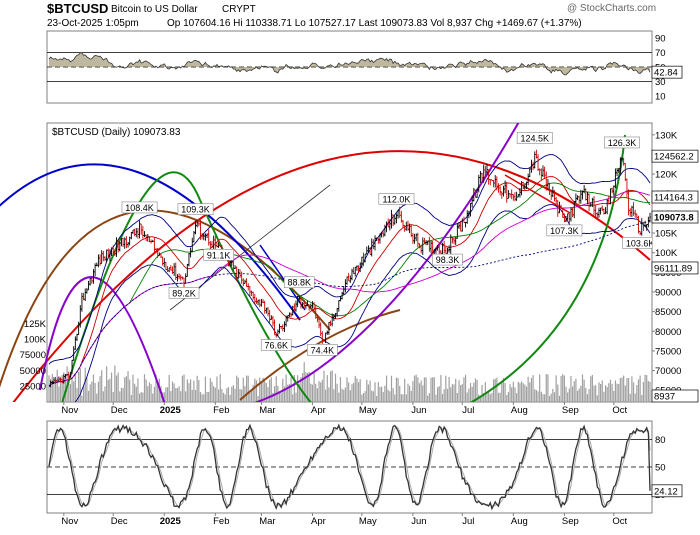 This screenshot has height=535, width=700. I want to click on annotation-label: 107.3K, so click(564, 231).